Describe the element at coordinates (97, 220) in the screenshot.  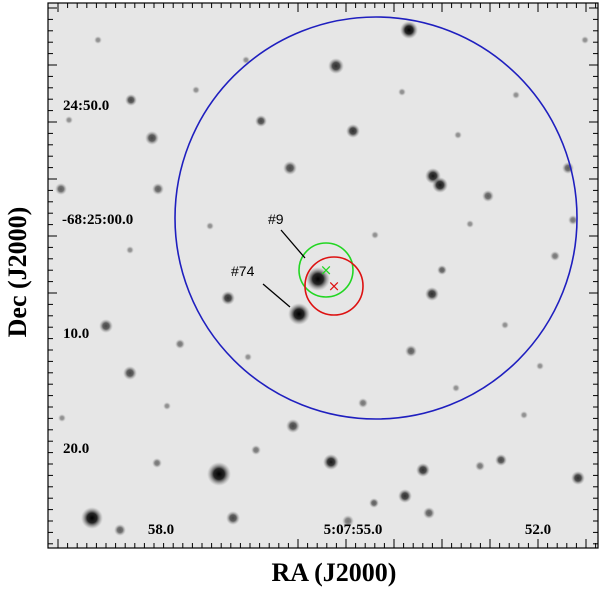
I see `y-tick-label: -68:25:00.0` at that location.